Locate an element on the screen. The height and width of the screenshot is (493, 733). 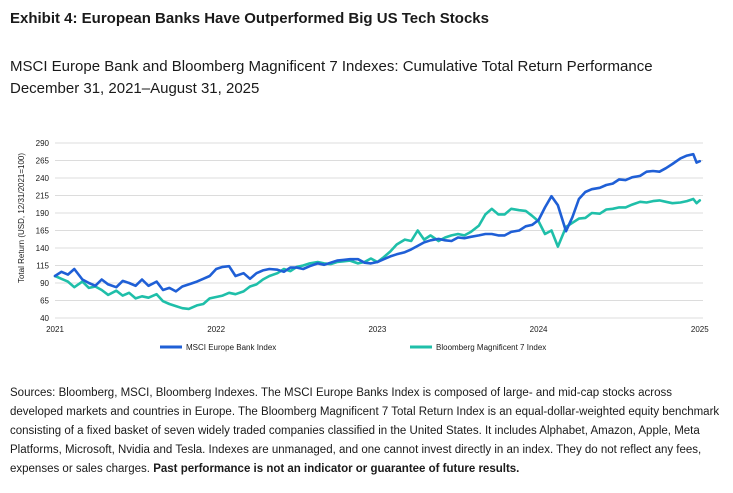
y-axis-label: Total Return (USD, 12/31/2021=100) is located at coordinates (21, 218).